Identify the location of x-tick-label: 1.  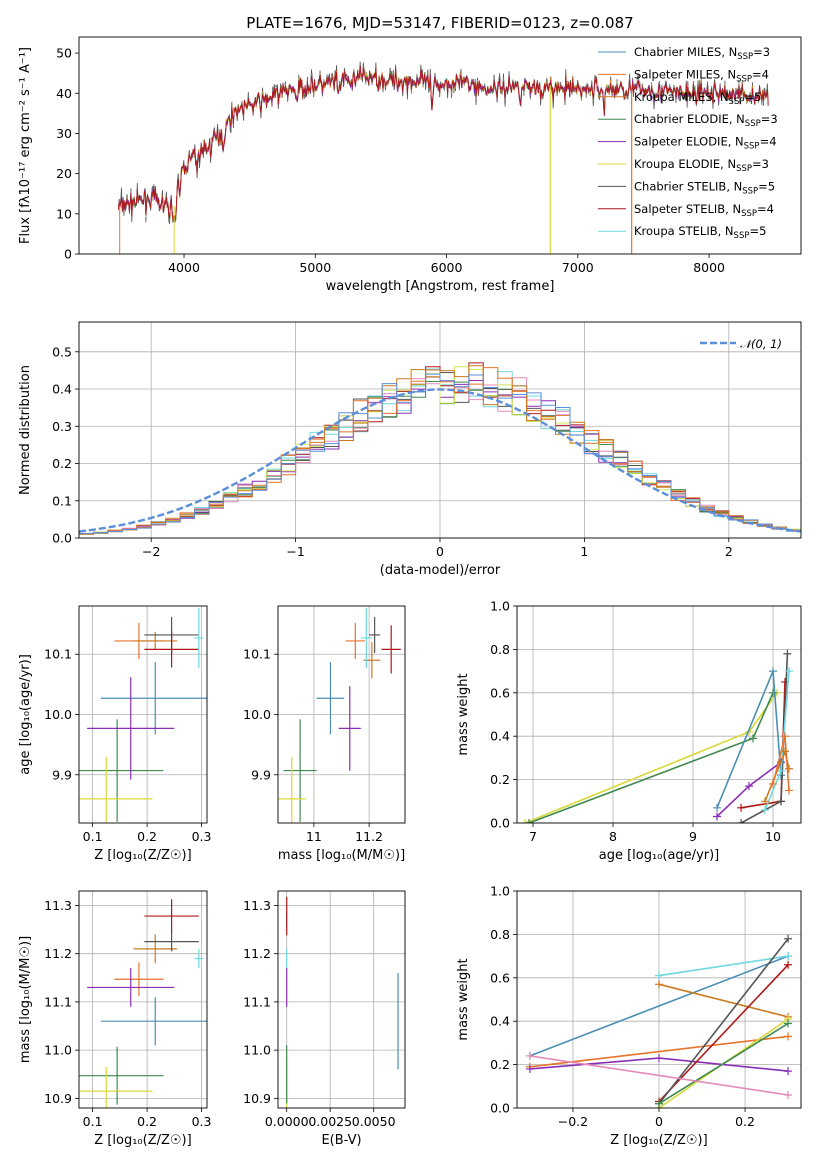
(584, 551).